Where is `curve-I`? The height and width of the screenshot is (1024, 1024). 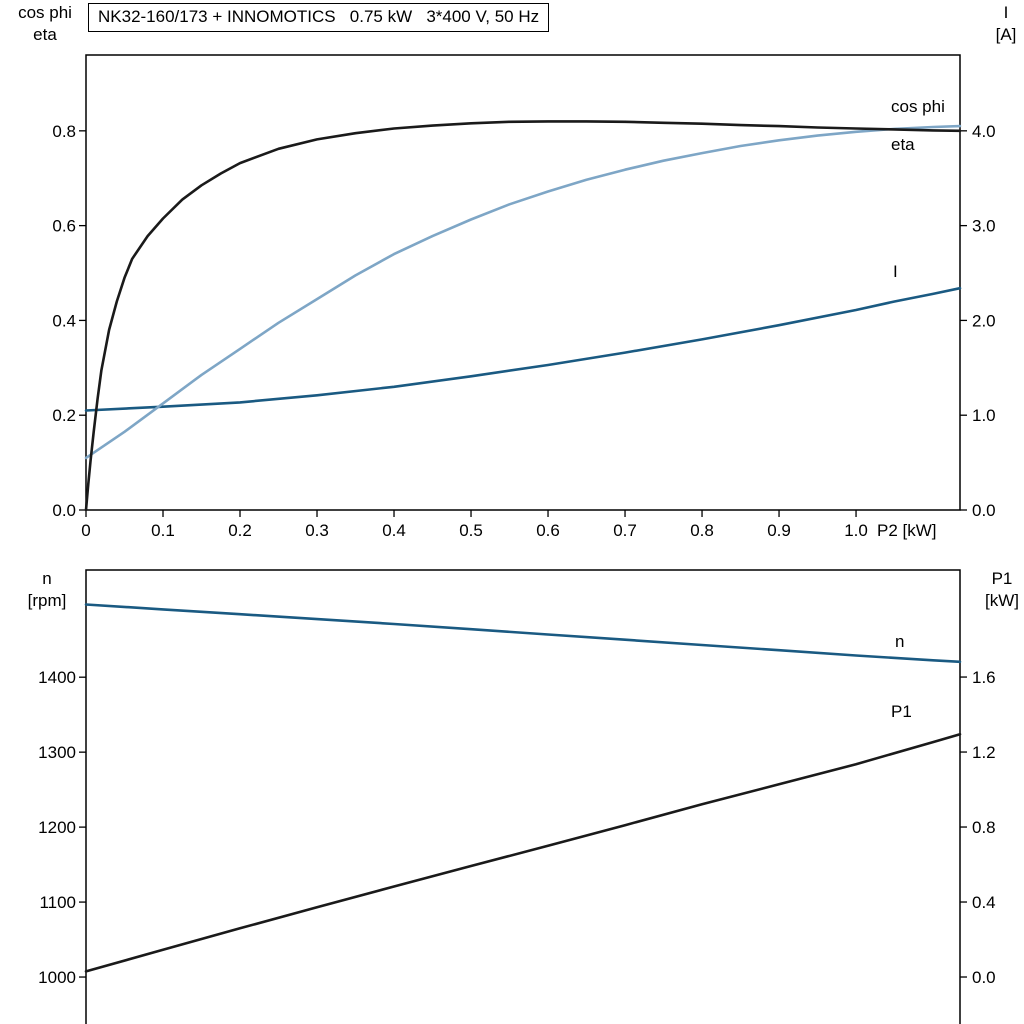
curve-I is located at coordinates (523, 349).